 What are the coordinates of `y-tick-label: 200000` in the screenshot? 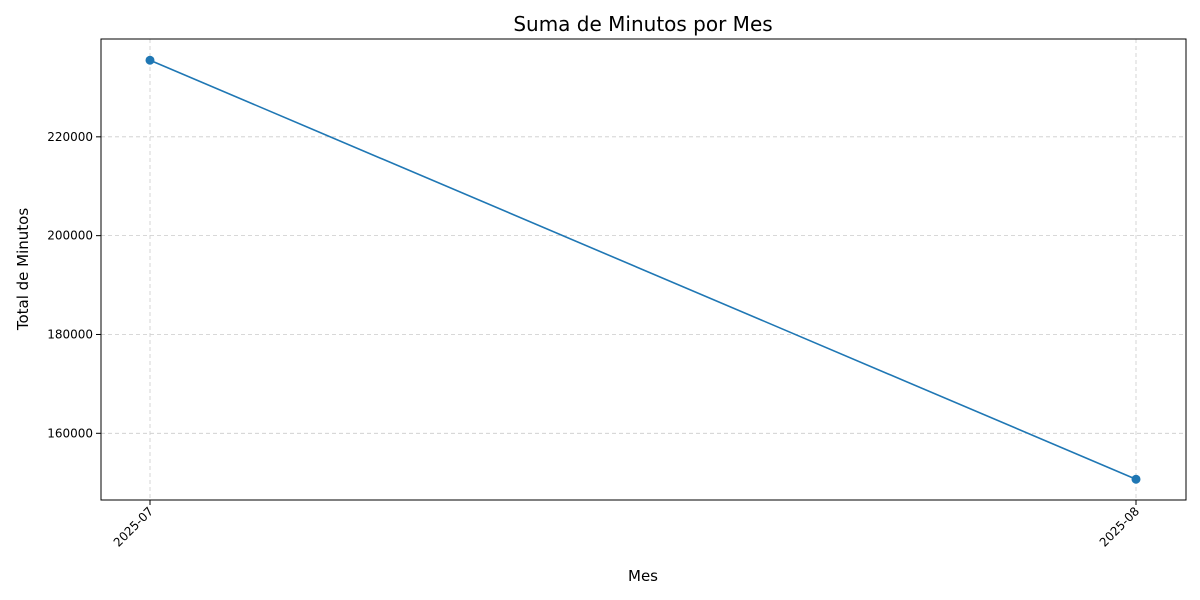 It's located at (70, 236).